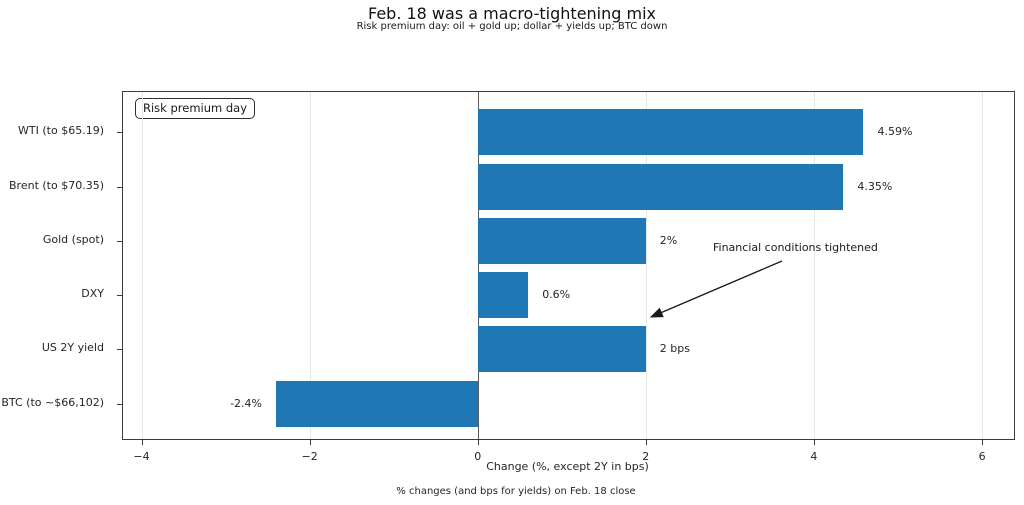 This screenshot has width=1024, height=505. What do you see at coordinates (61, 131) in the screenshot?
I see `y-tick-label: WTI (to $65.19)` at bounding box center [61, 131].